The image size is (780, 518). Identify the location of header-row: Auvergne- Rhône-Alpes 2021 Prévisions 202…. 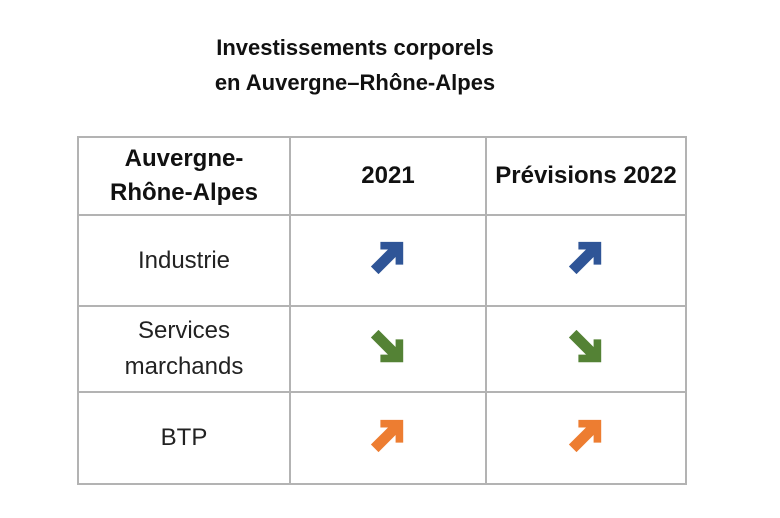
(382, 176).